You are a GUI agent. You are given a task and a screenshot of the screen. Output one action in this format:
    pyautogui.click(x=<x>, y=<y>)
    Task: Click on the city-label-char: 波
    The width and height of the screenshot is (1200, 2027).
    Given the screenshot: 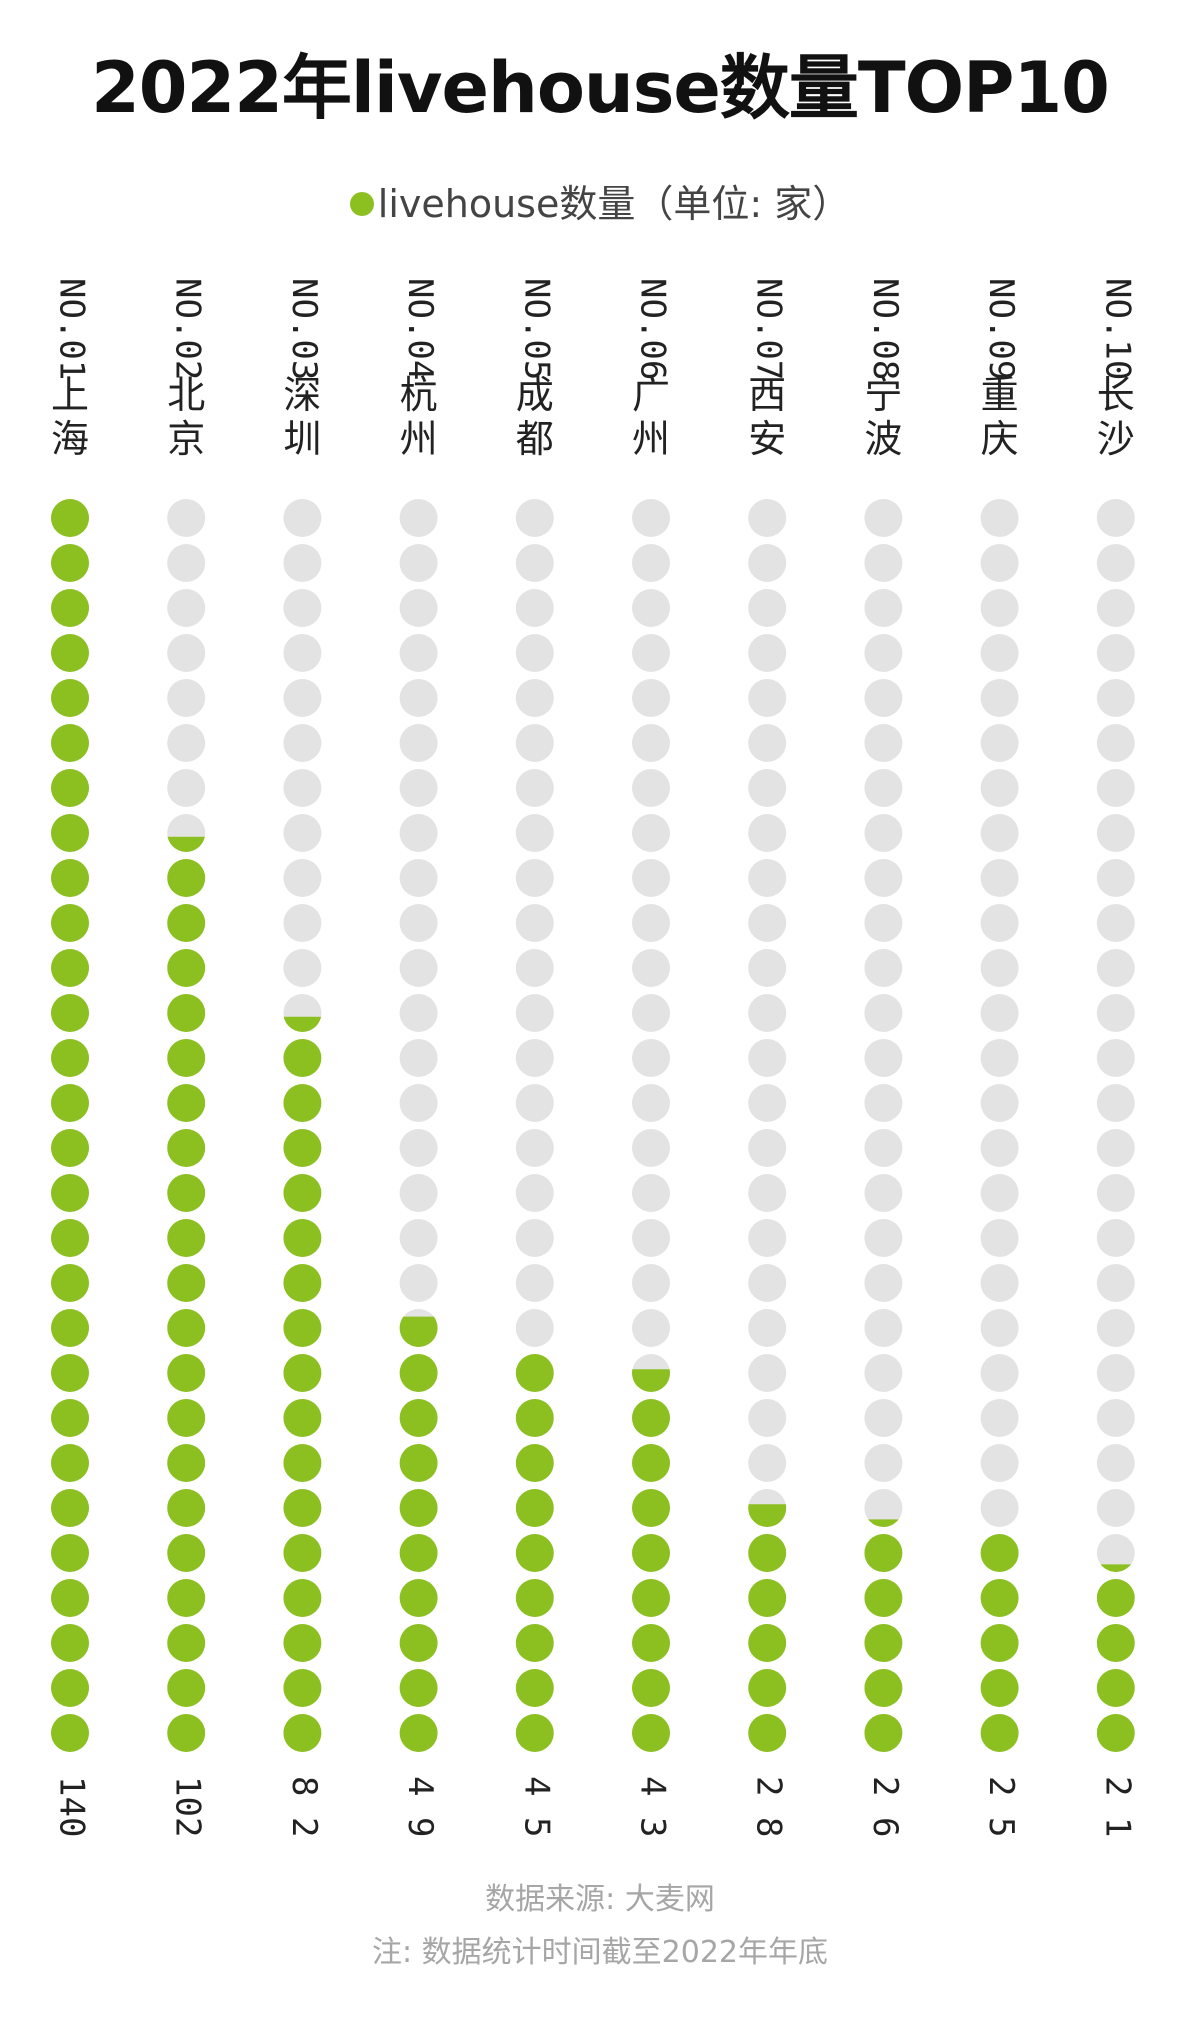 What is the action you would take?
    pyautogui.click(x=883, y=439)
    